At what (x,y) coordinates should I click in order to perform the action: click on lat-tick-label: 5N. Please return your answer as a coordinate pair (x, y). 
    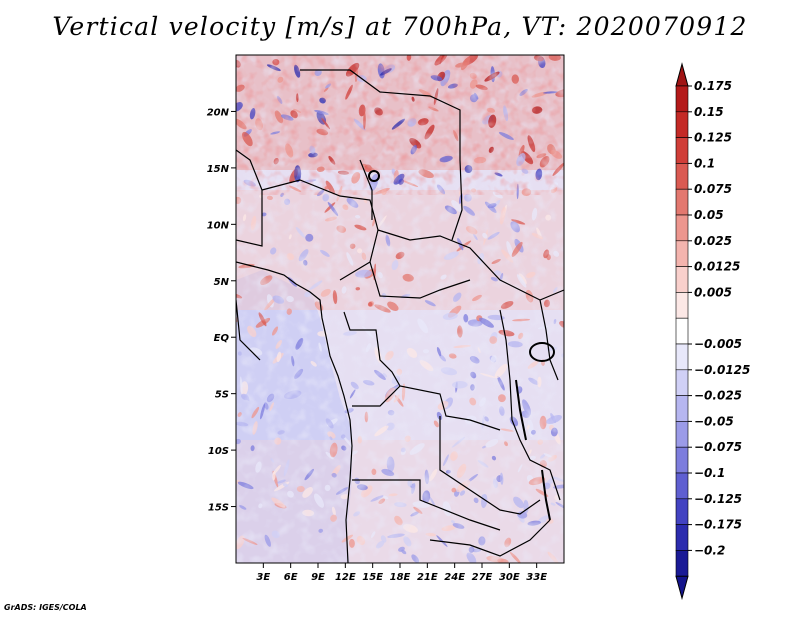
    Looking at the image, I should click on (222, 282).